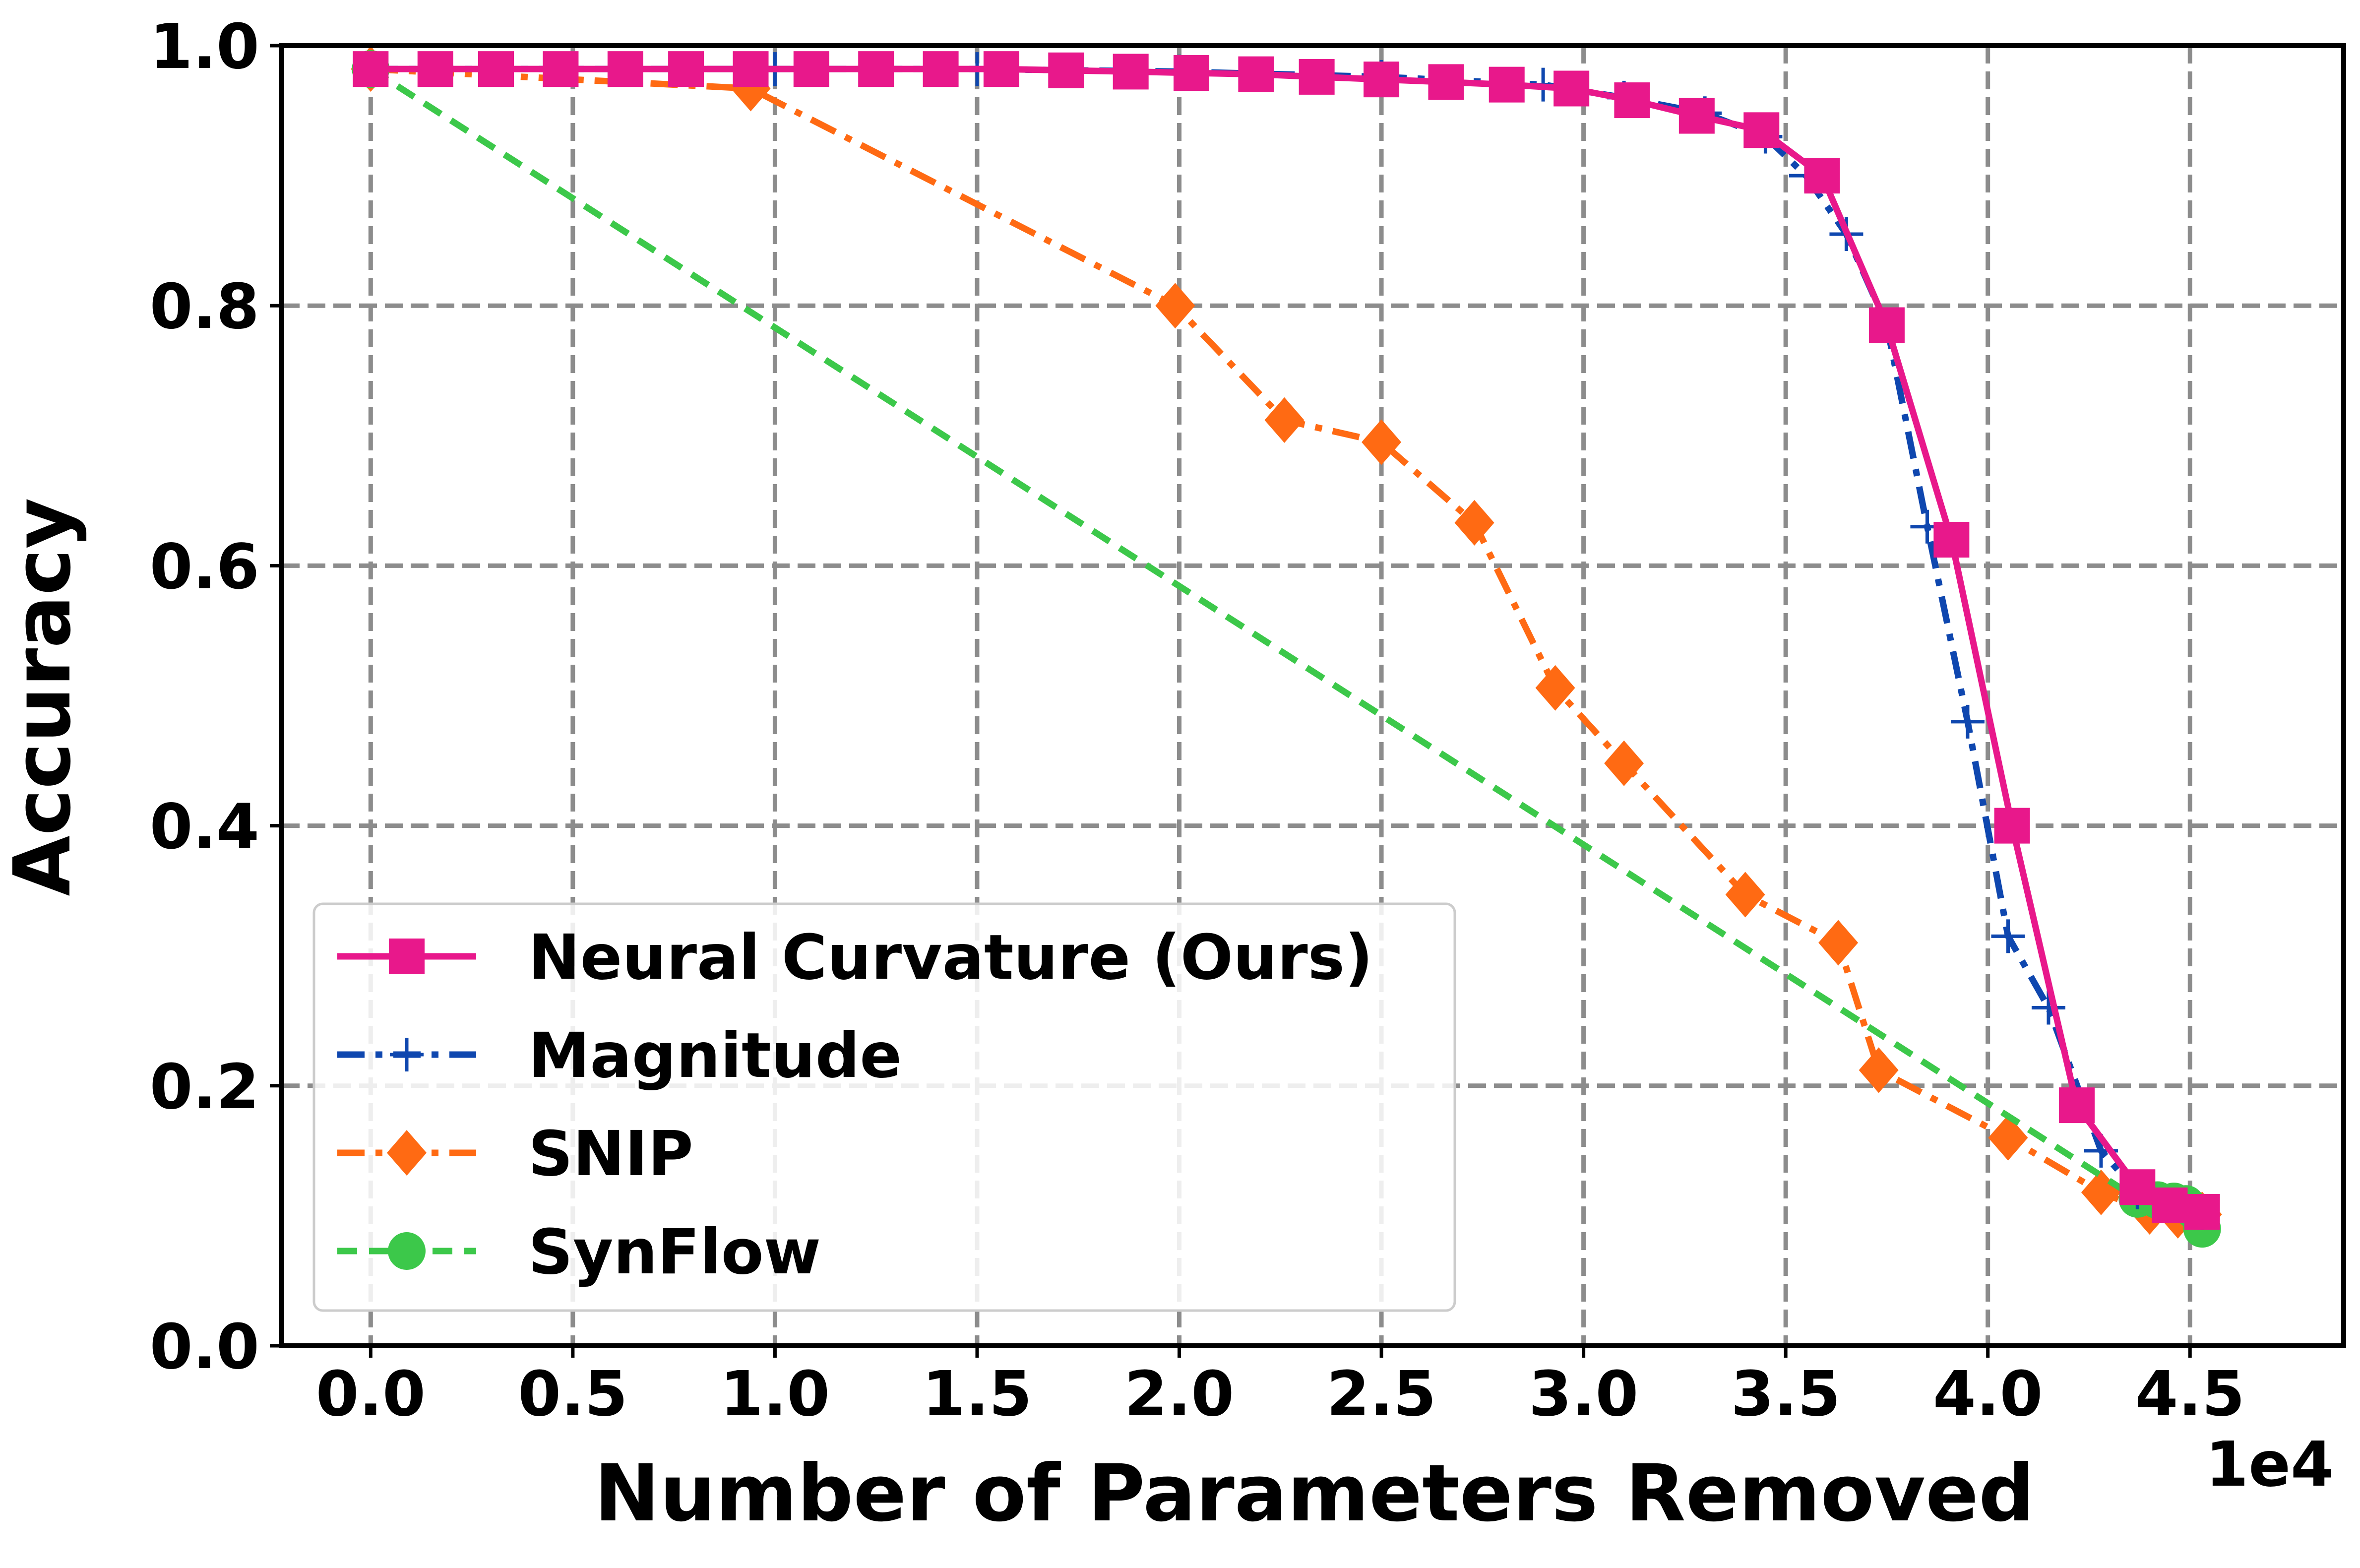 The height and width of the screenshot is (1568, 2360). What do you see at coordinates (1785, 1394) in the screenshot?
I see `x-tick-label: 3.5` at bounding box center [1785, 1394].